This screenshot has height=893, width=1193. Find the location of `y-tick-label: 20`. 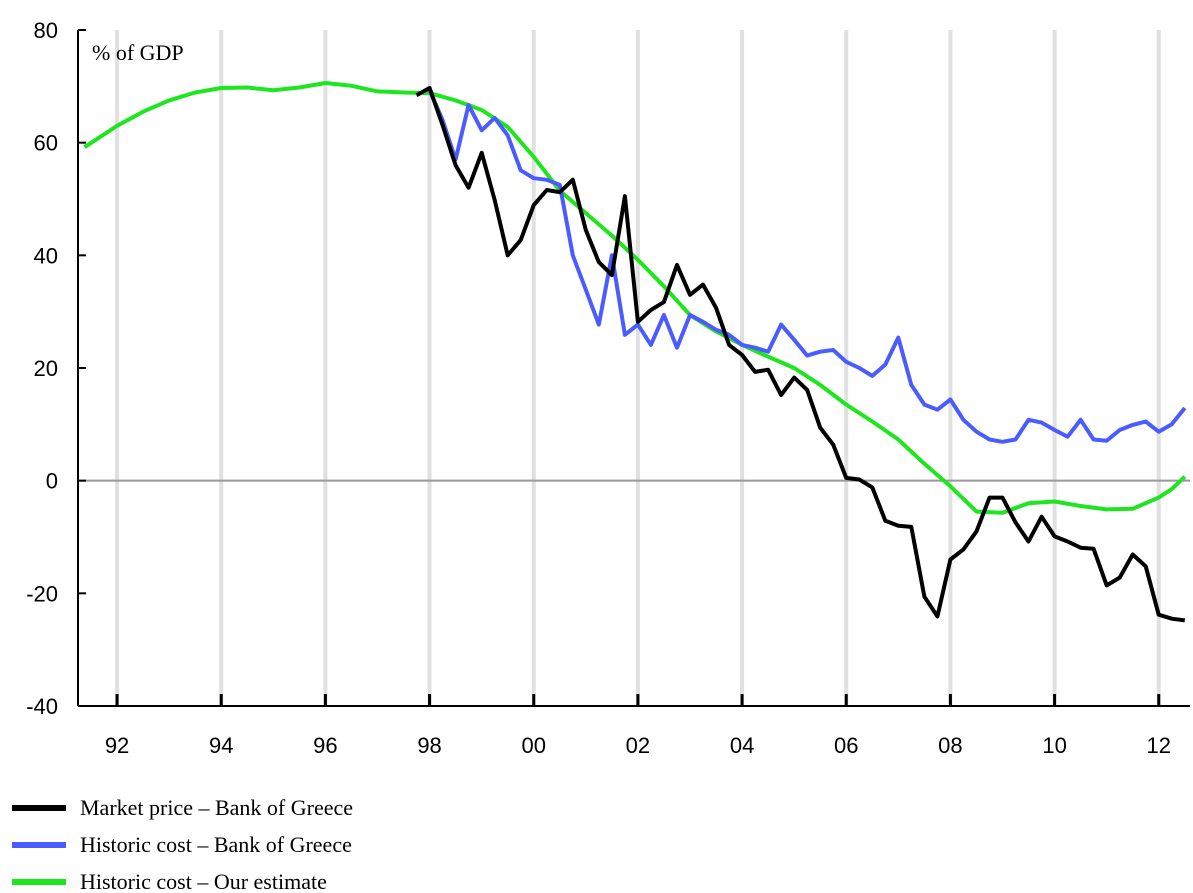

y-tick-label: 20 is located at coordinates (46, 368).